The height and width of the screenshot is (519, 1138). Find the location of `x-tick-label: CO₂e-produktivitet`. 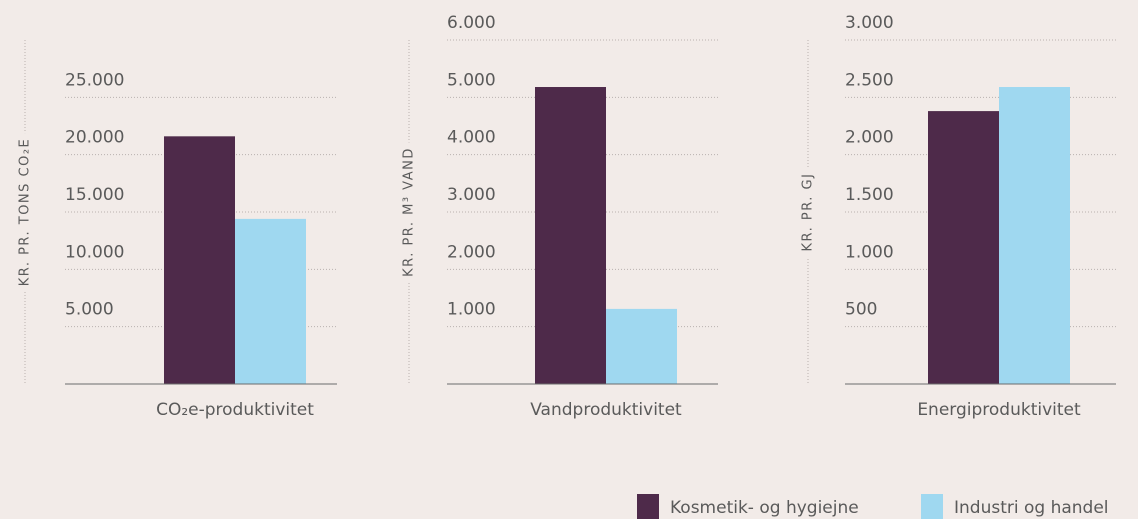

x-tick-label: CO₂e-produktivitet is located at coordinates (235, 410).